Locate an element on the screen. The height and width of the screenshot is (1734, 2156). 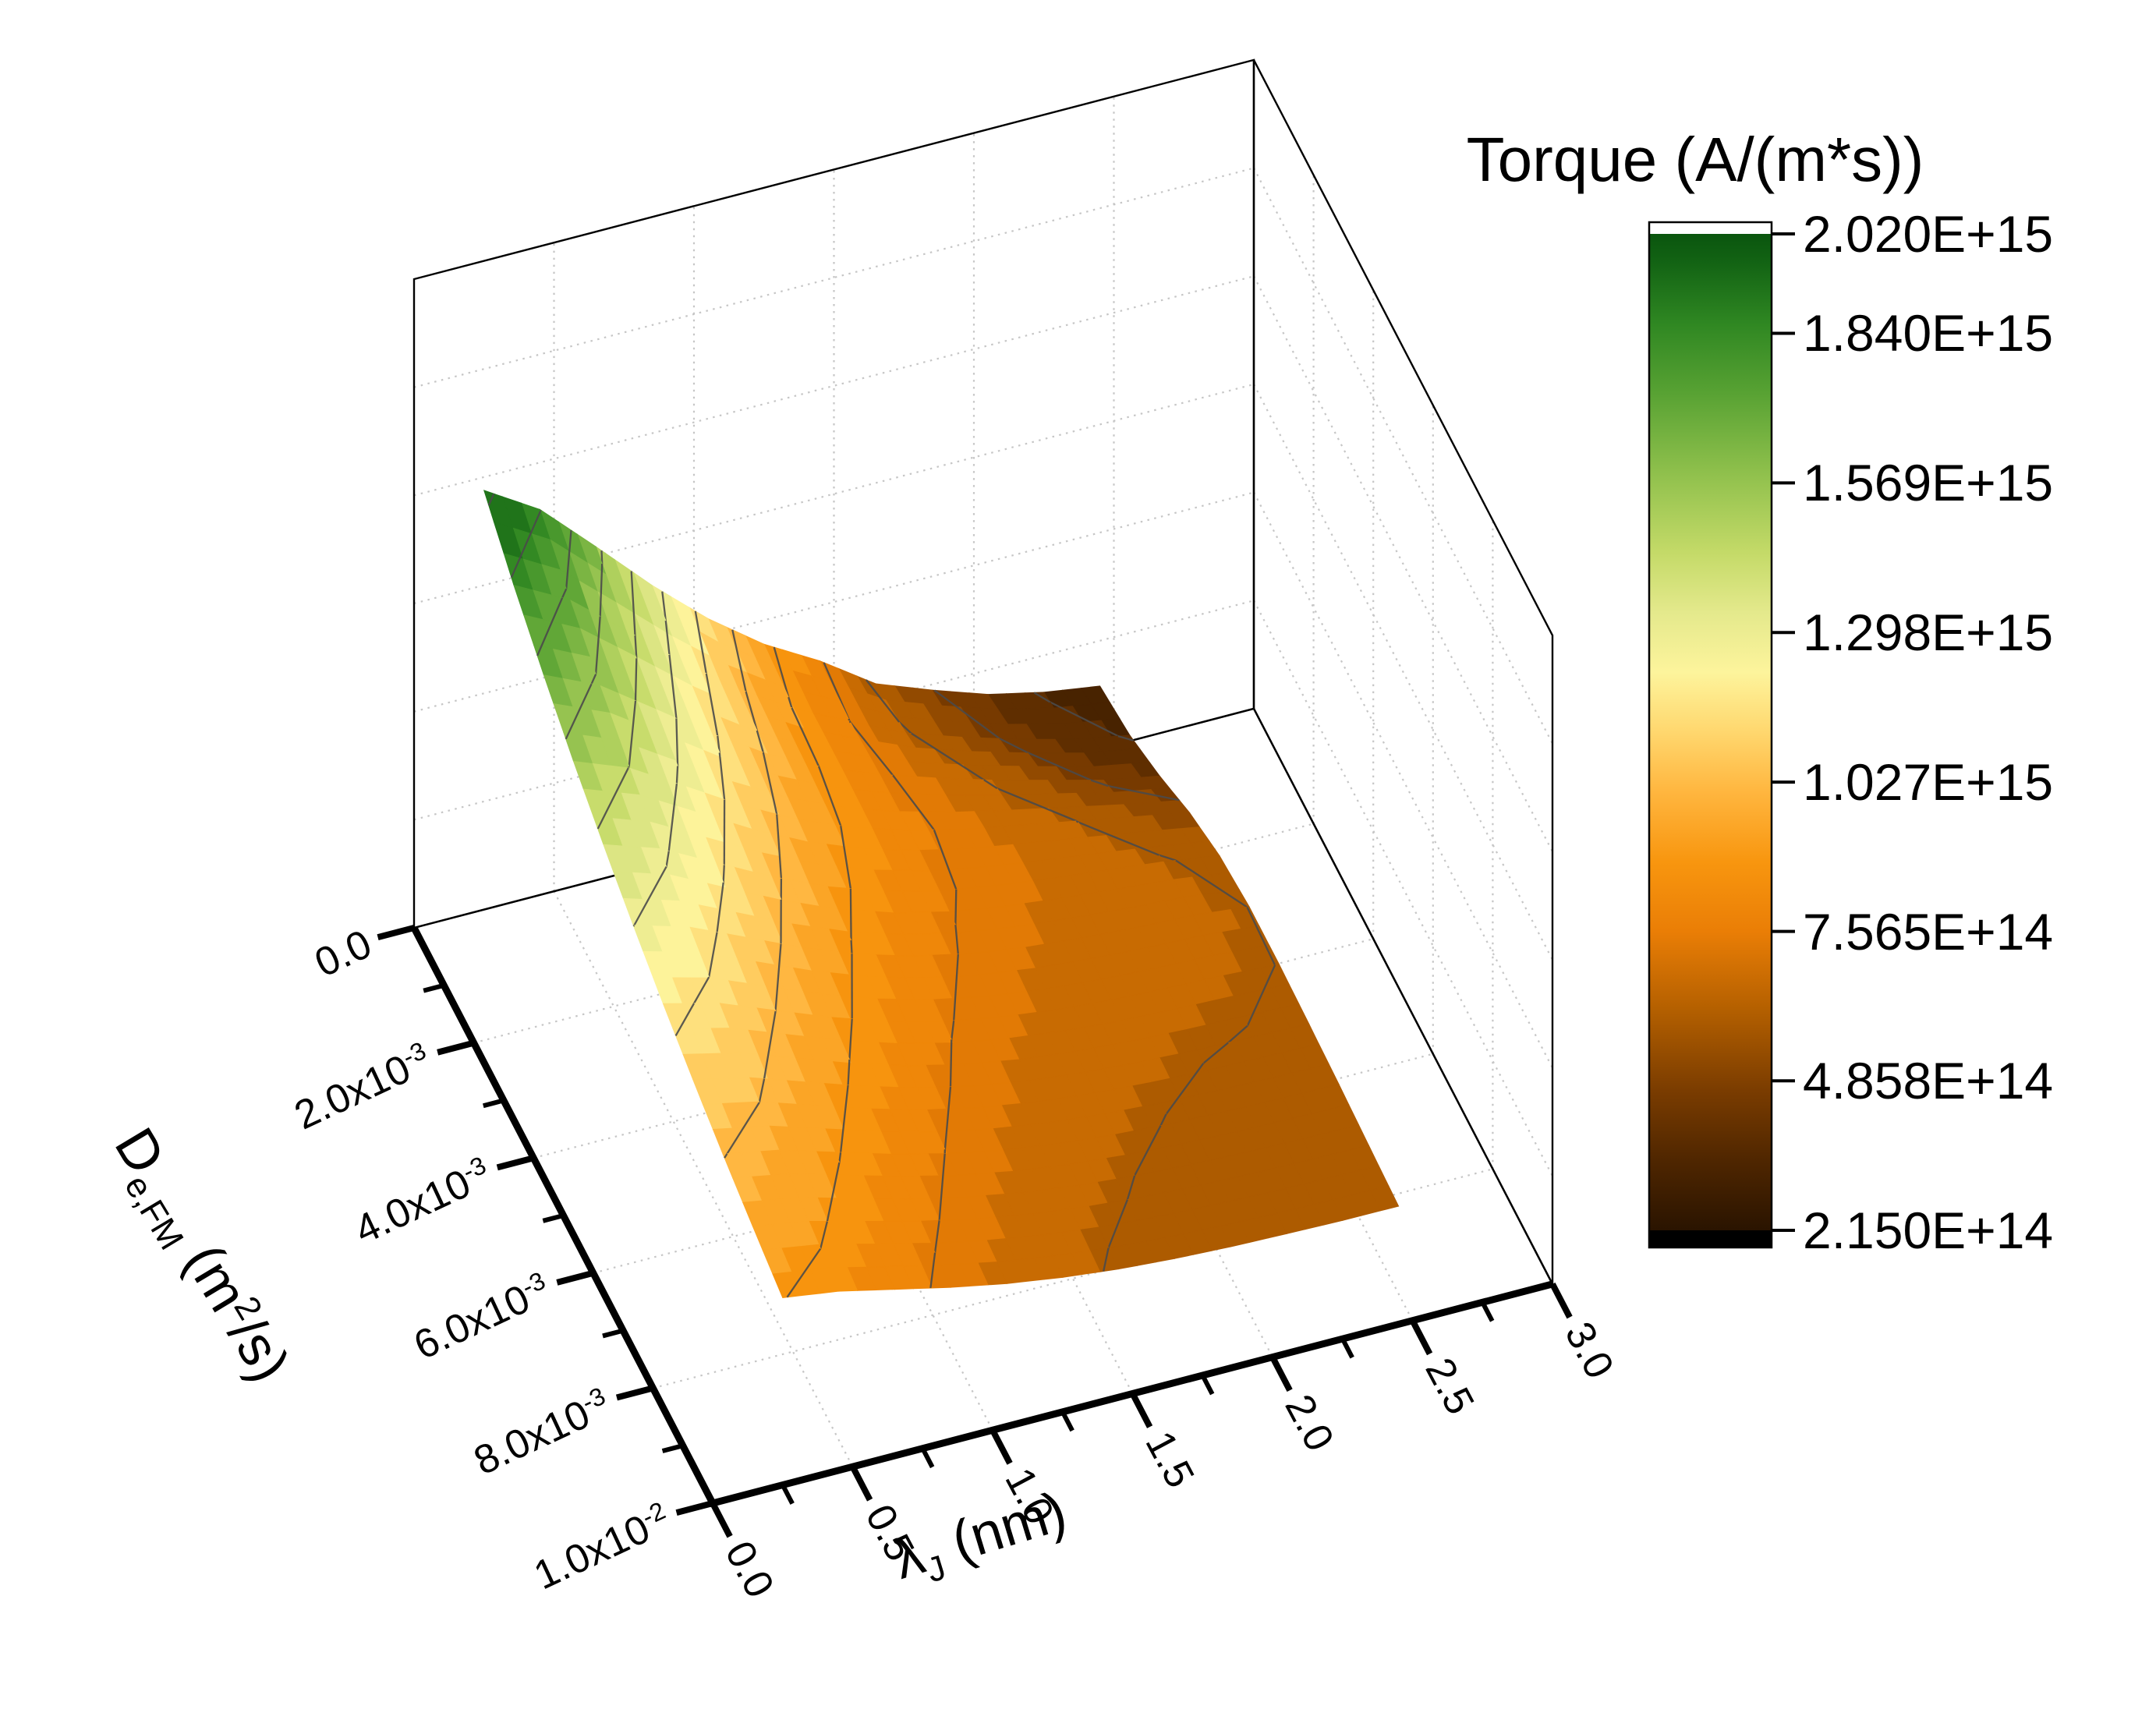
colorbar-tick-label: 2.020E+15 is located at coordinates (1929, 234).